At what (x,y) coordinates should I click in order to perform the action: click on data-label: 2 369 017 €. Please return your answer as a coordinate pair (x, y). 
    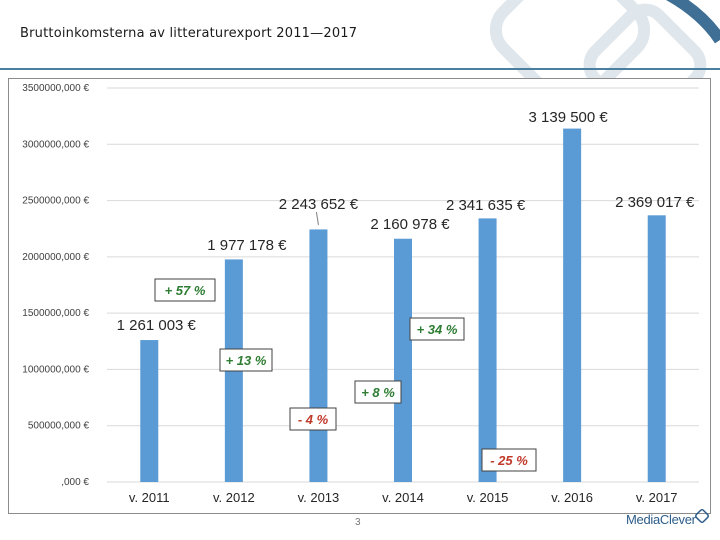
    Looking at the image, I should click on (655, 202).